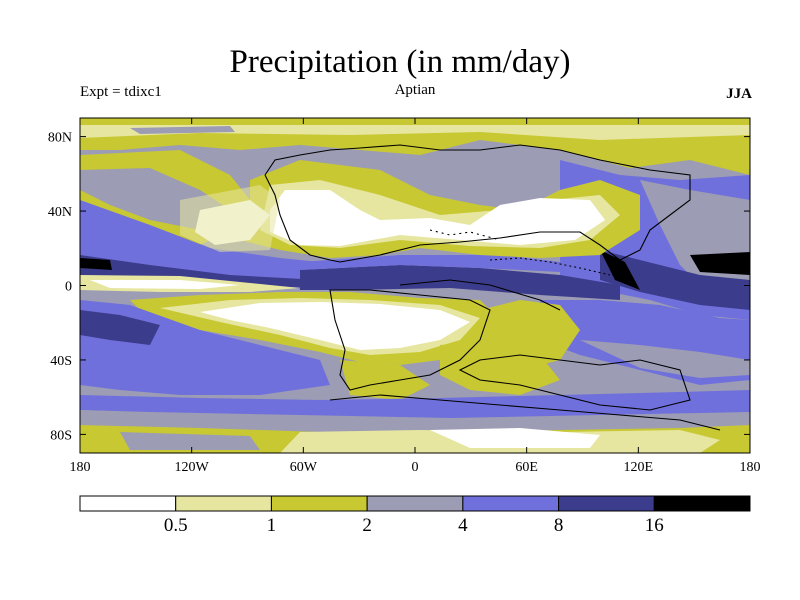  I want to click on lat-tick-label: 80S, so click(61, 435).